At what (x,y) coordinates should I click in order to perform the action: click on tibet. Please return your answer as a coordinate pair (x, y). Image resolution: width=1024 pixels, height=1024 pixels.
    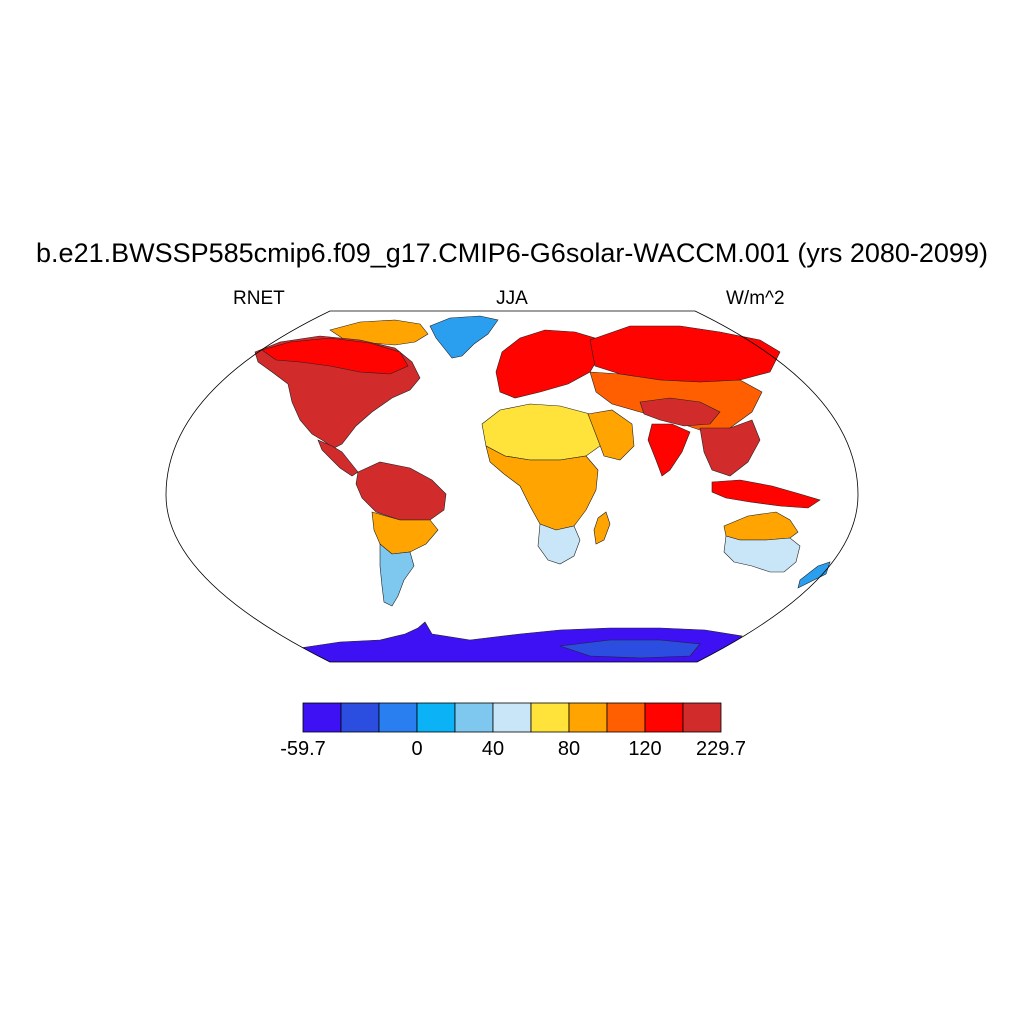
    Looking at the image, I should click on (680, 412).